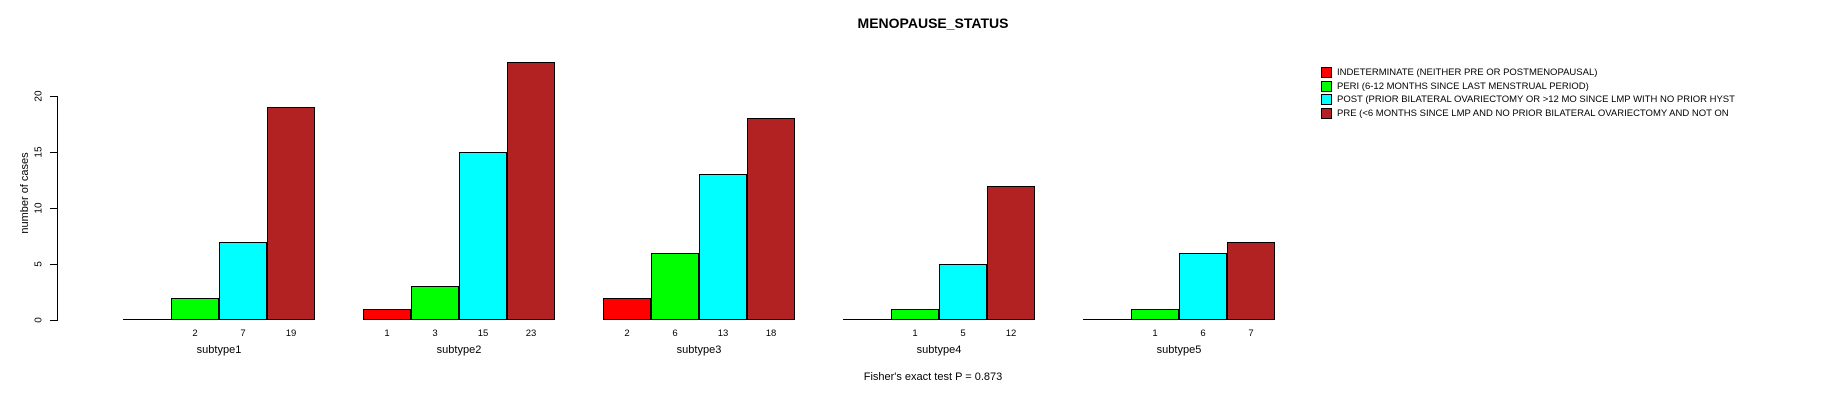 The height and width of the screenshot is (400, 1840). What do you see at coordinates (531, 333) in the screenshot?
I see `bar-value-label: 23` at bounding box center [531, 333].